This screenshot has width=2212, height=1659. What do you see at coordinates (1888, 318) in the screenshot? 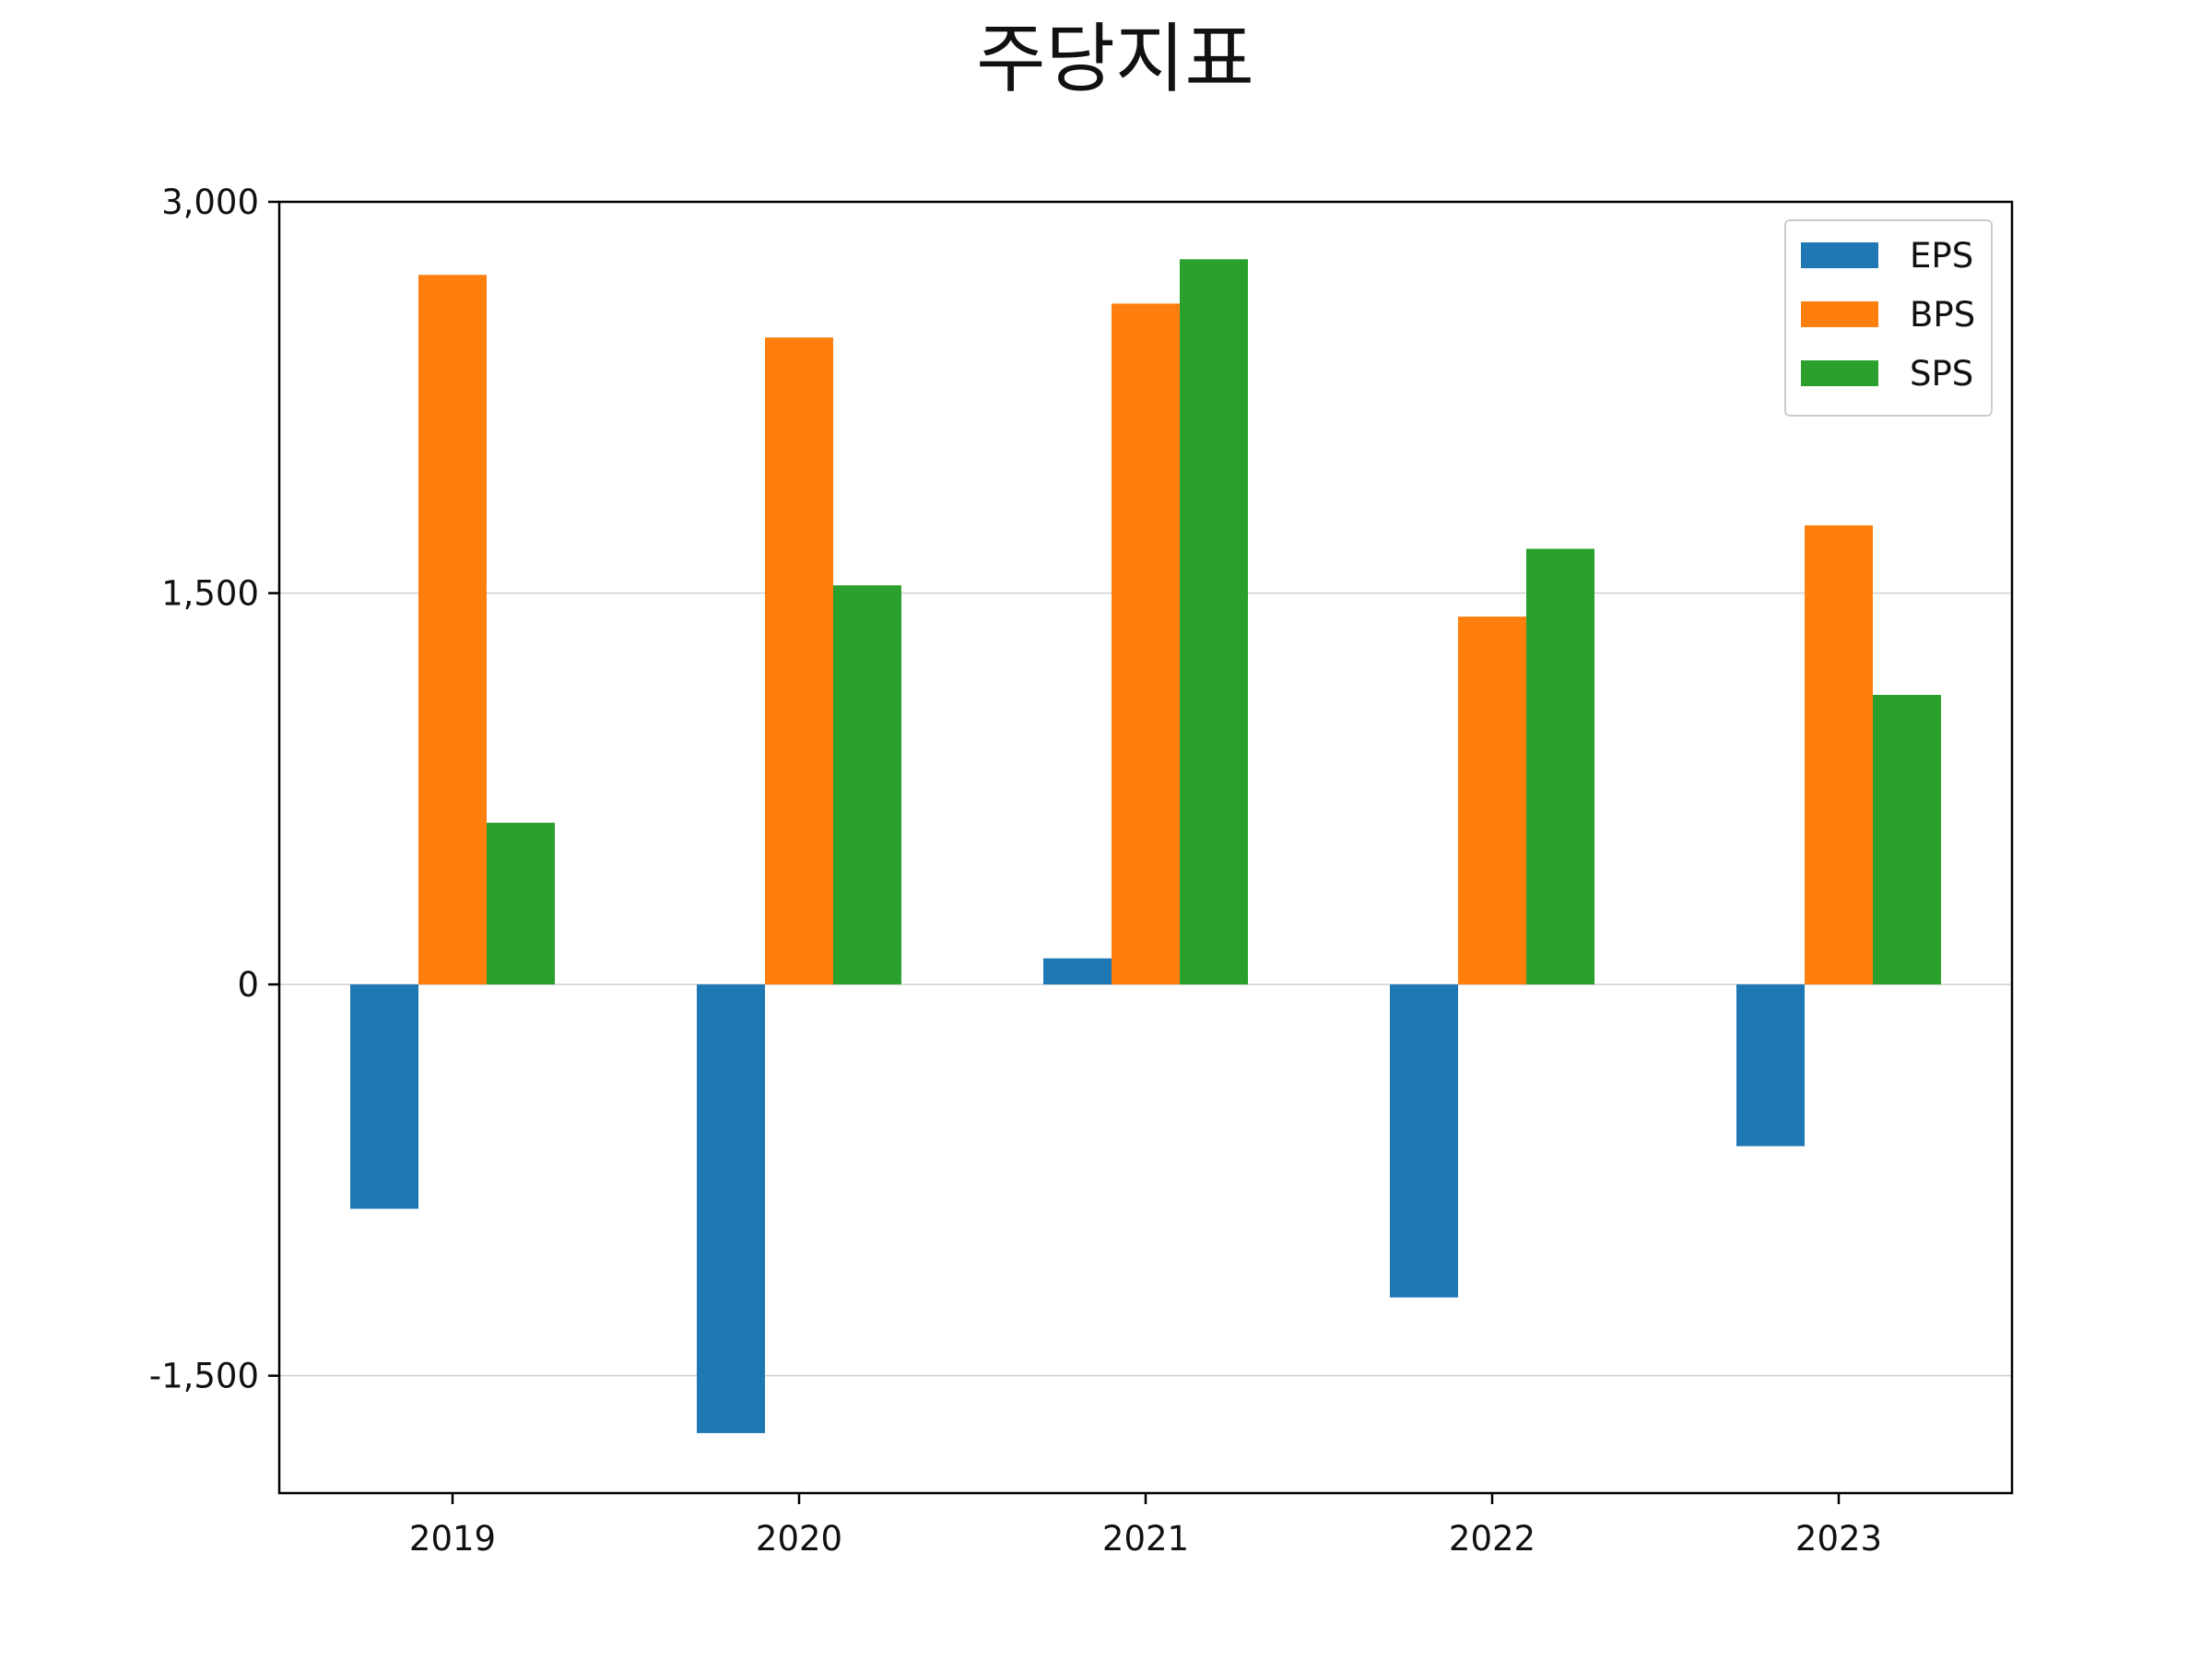
I see `legend: EPS BPS SPS` at bounding box center [1888, 318].